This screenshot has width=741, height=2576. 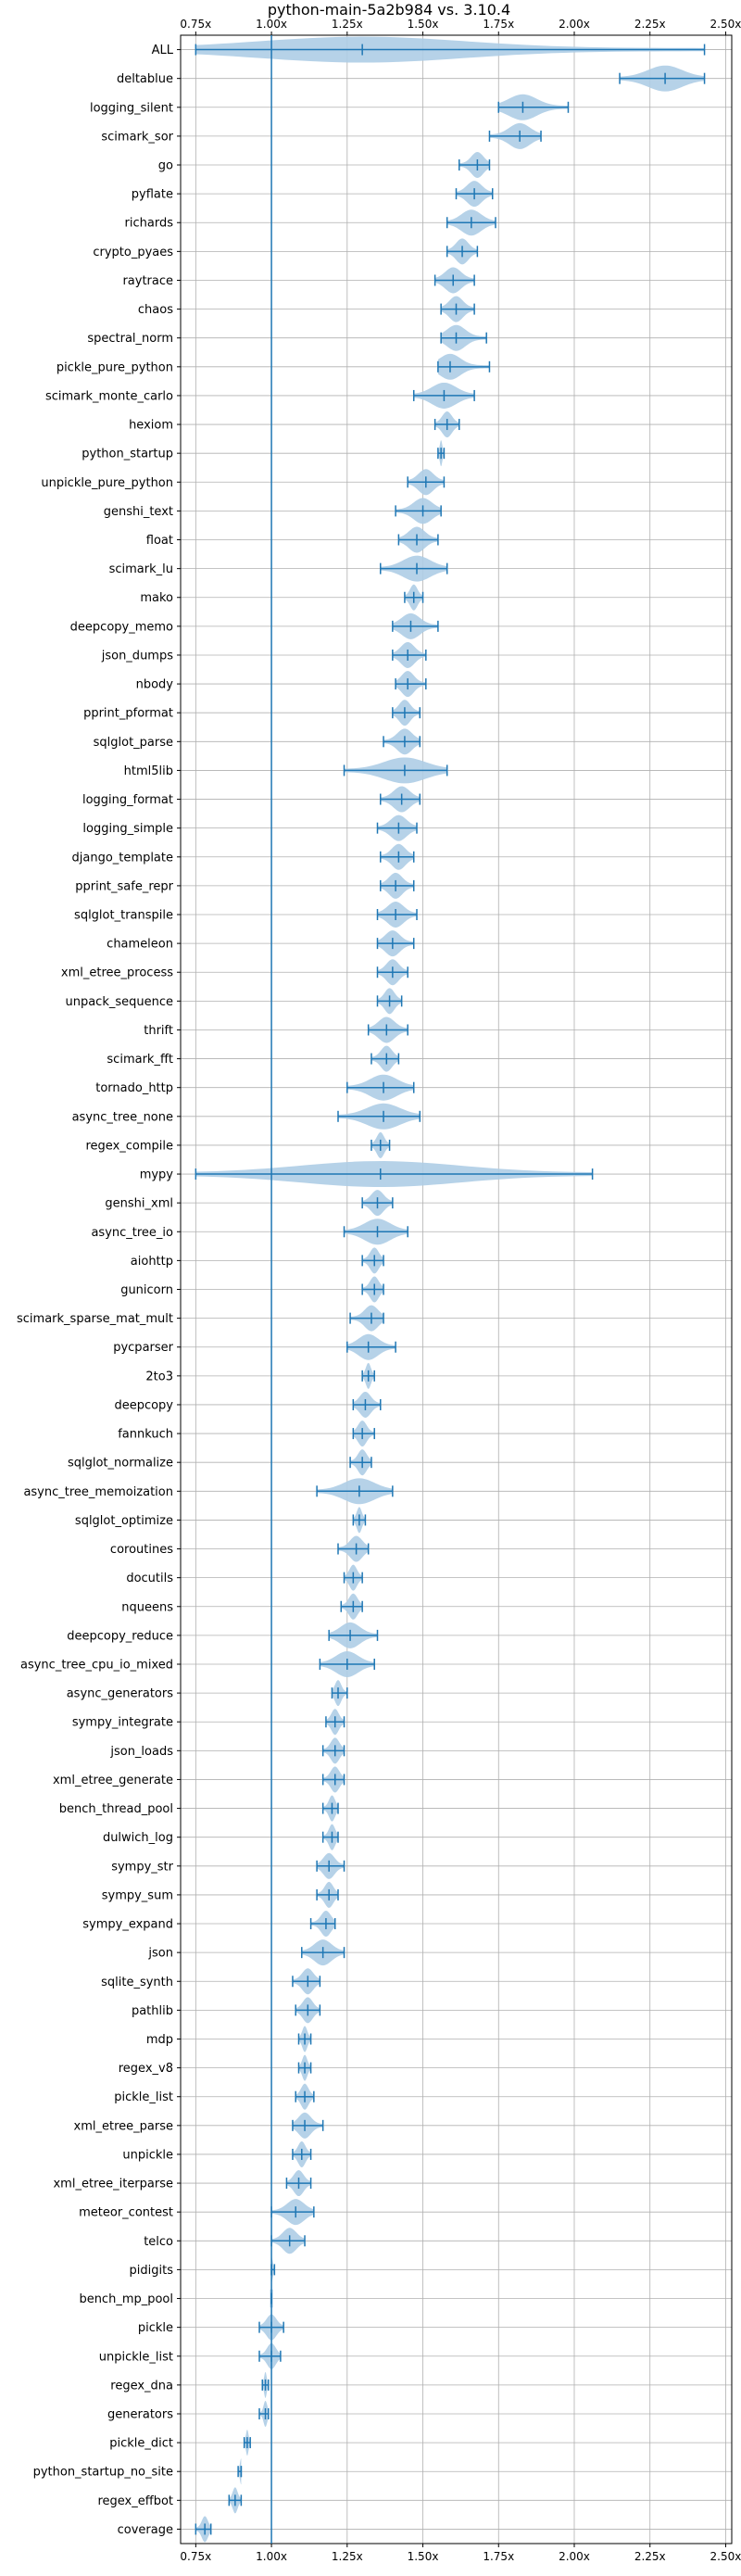 What do you see at coordinates (126, 2213) in the screenshot?
I see `benchmark-label: meteor_contest` at bounding box center [126, 2213].